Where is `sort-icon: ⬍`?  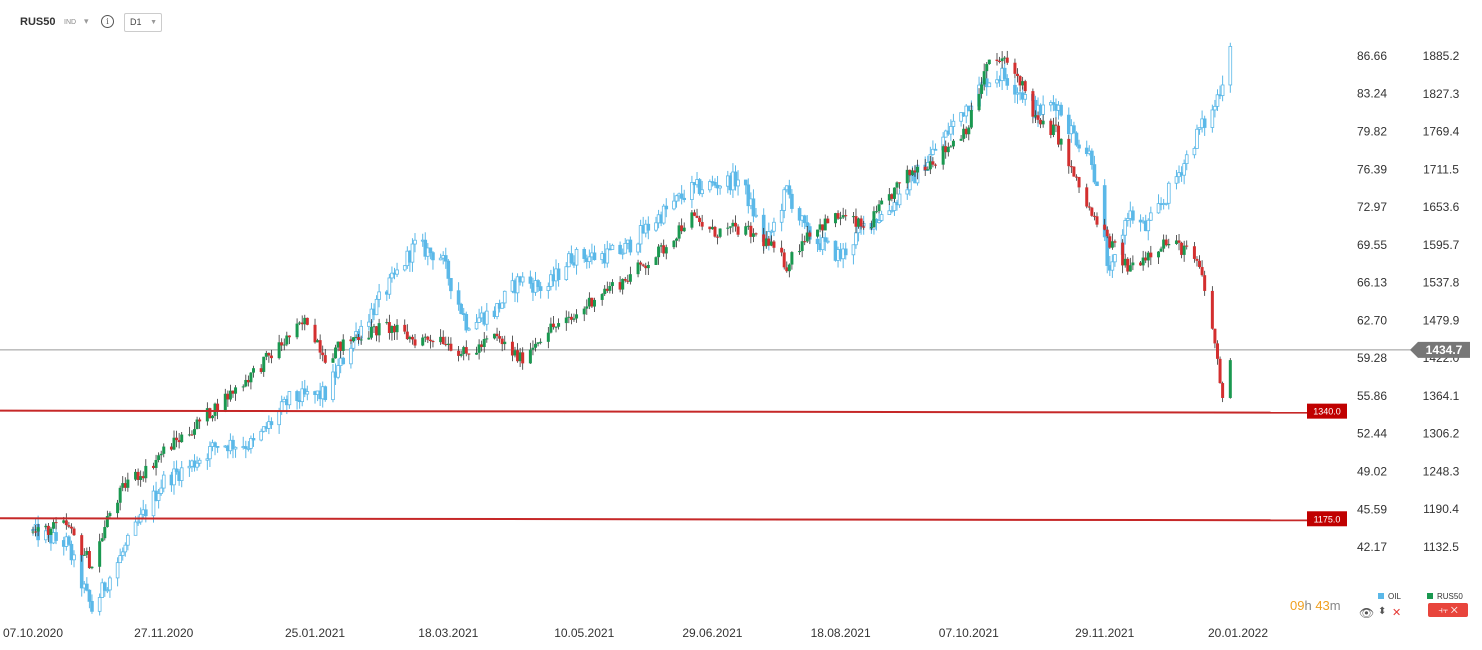
sort-icon: ⬍ is located at coordinates (1382, 611).